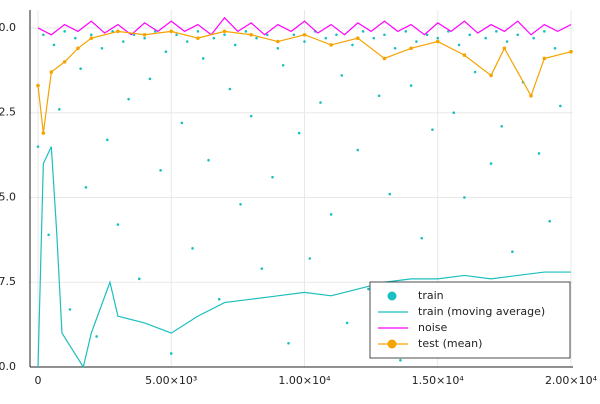  I want to click on legend-label: train (moving average), so click(481, 311).